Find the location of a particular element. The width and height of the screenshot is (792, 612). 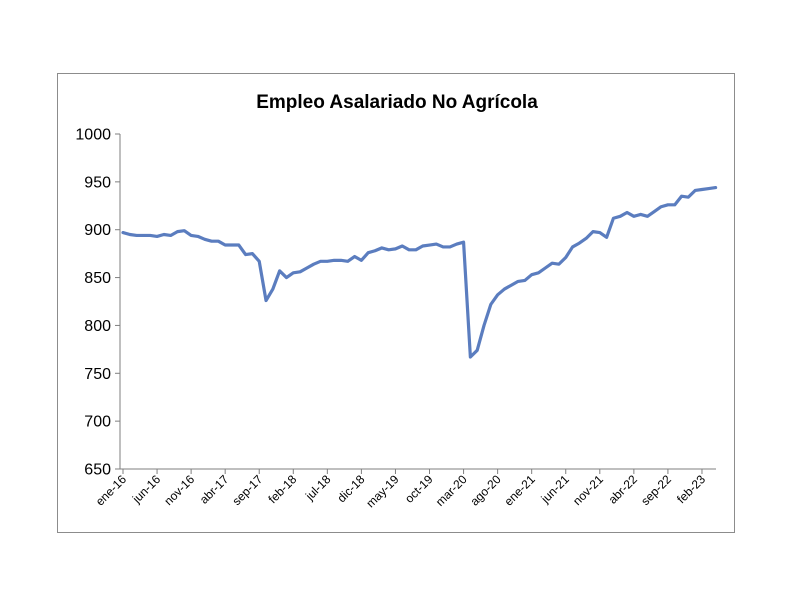

x-tick-label: sep-22 is located at coordinates (656, 490).